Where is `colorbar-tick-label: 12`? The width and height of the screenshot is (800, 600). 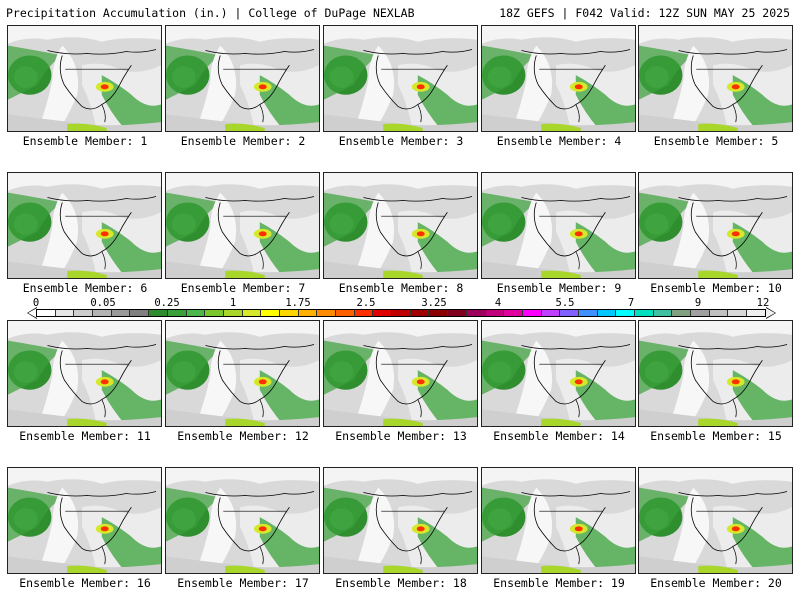 colorbar-tick-label: 12 is located at coordinates (763, 303).